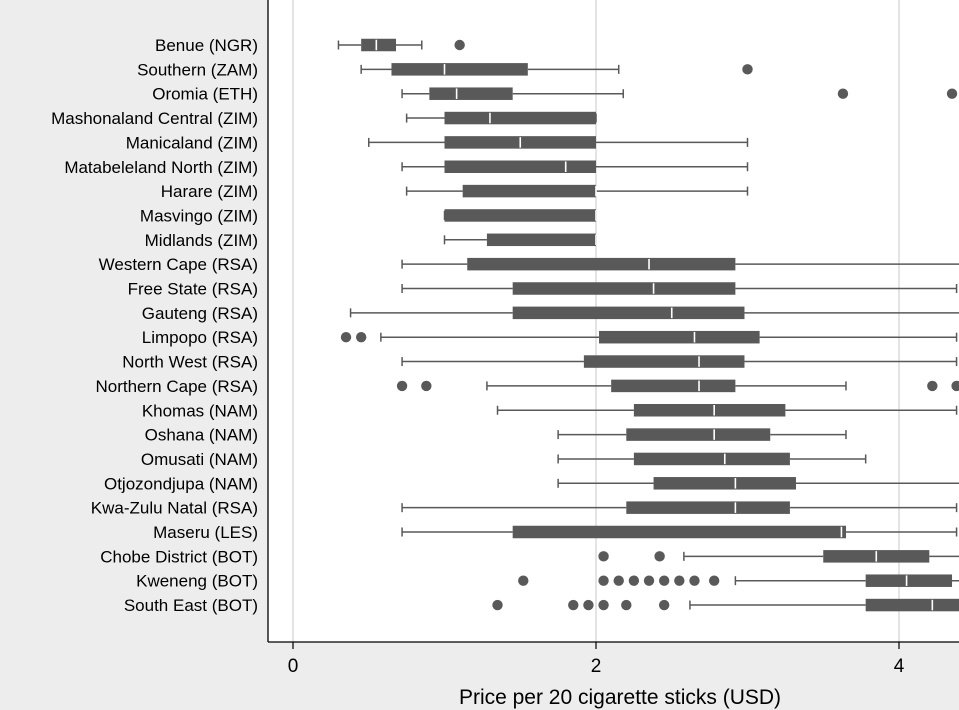 The width and height of the screenshot is (959, 710). Describe the element at coordinates (190, 362) in the screenshot. I see `category-label: North West (RSA)` at that location.